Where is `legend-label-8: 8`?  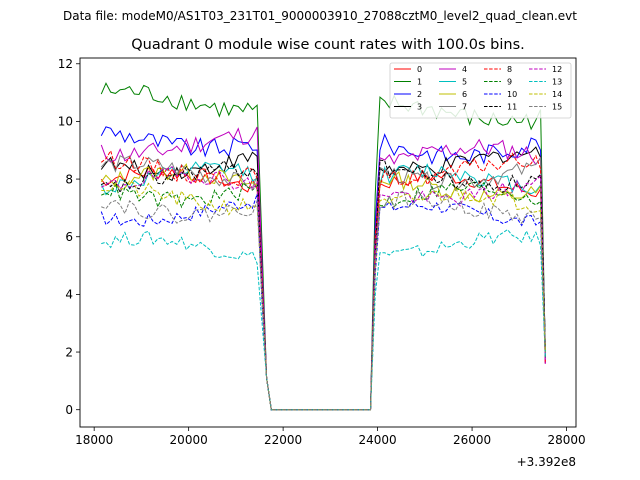
legend-label-8: 8 is located at coordinates (509, 69).